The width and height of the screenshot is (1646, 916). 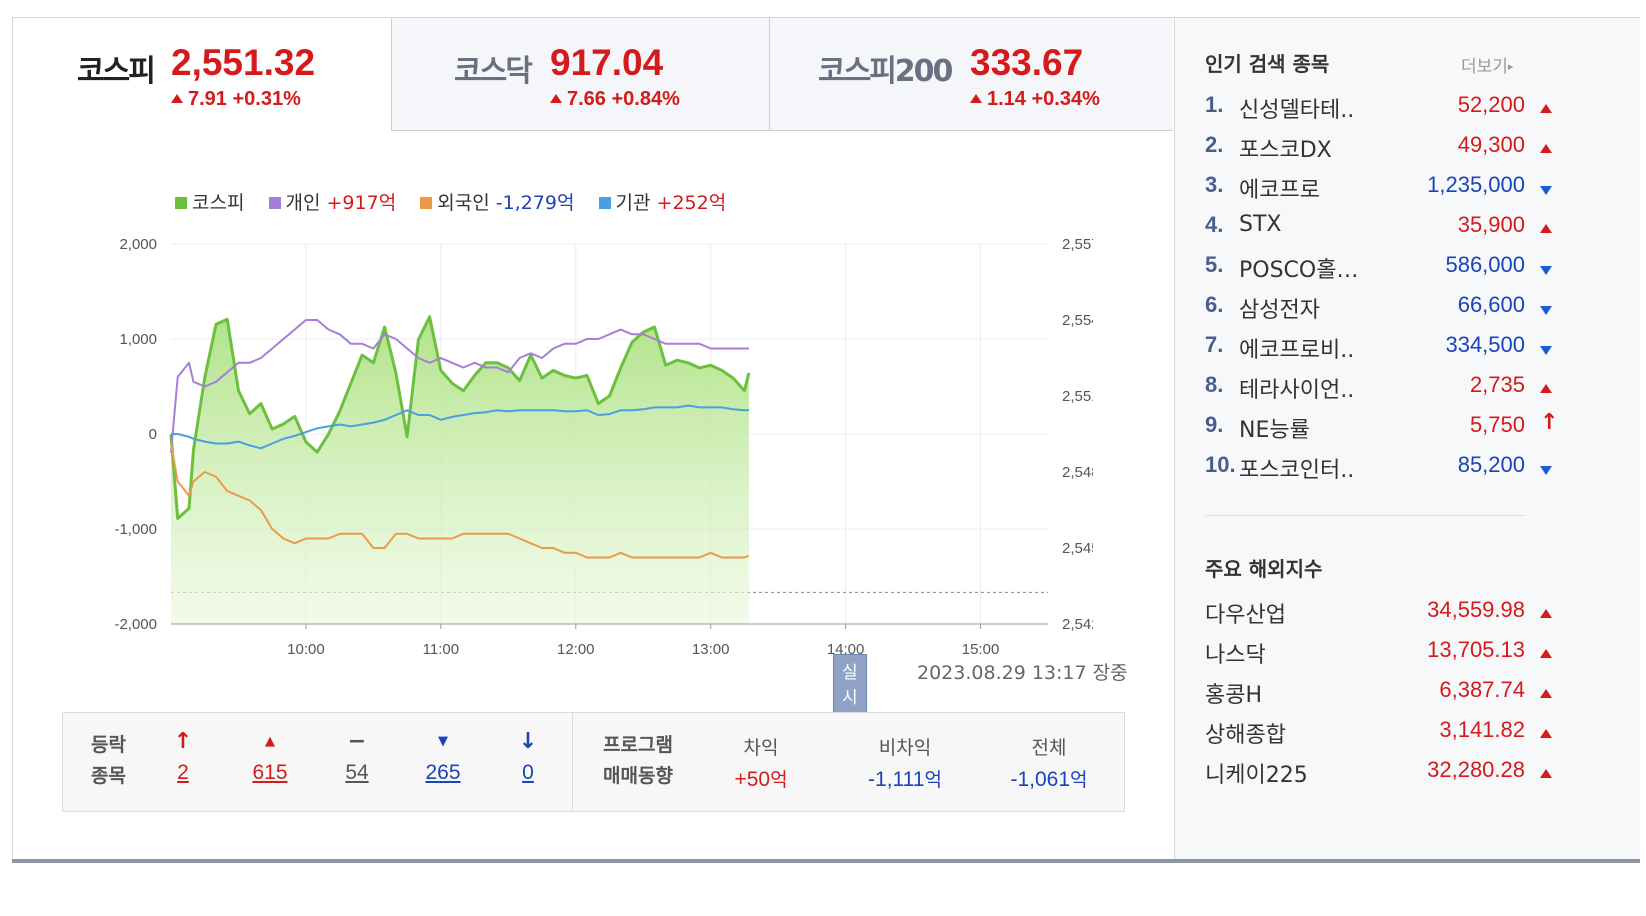 I want to click on more-link: 더보기▸, so click(x=1487, y=64).